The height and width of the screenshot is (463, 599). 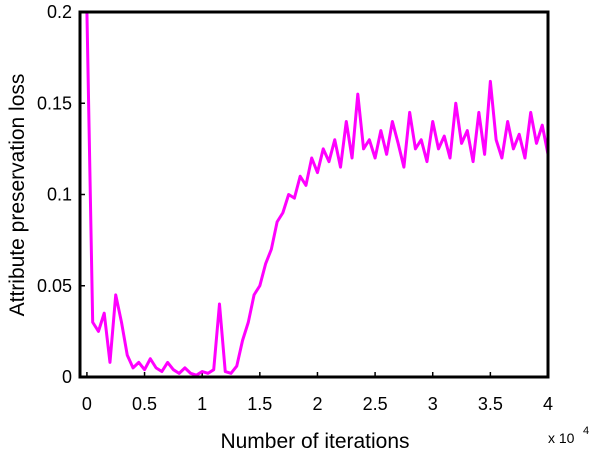 What do you see at coordinates (54, 286) in the screenshot?
I see `y-tick-label: 0.05` at bounding box center [54, 286].